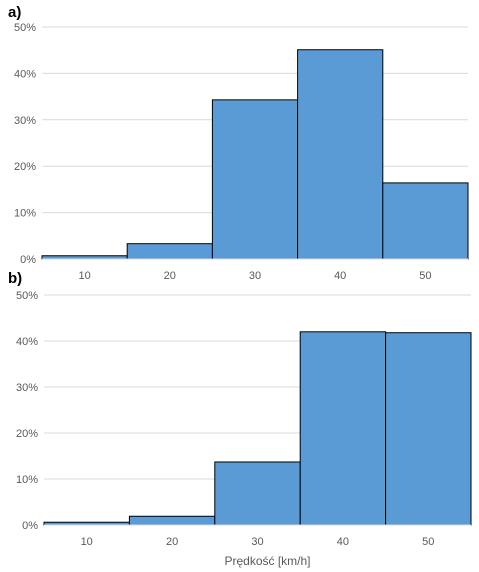  I want to click on panel-label: b), so click(15, 278).